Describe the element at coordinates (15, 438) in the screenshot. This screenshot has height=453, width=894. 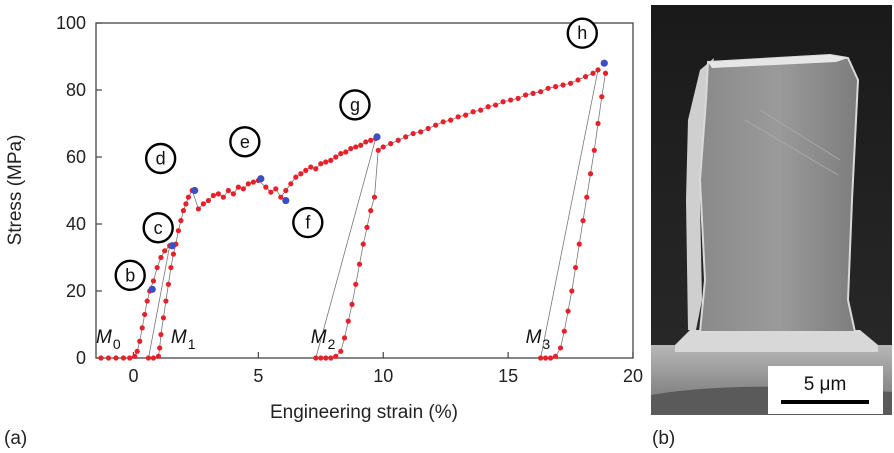
I see `panel-a-label: (a)` at that location.